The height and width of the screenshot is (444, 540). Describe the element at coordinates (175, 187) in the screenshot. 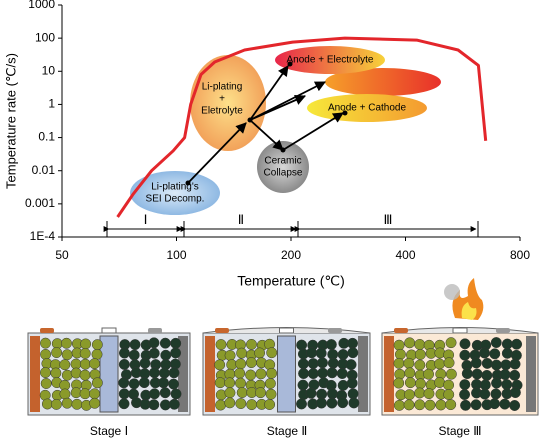

I see `annotation: Li-plating's` at that location.